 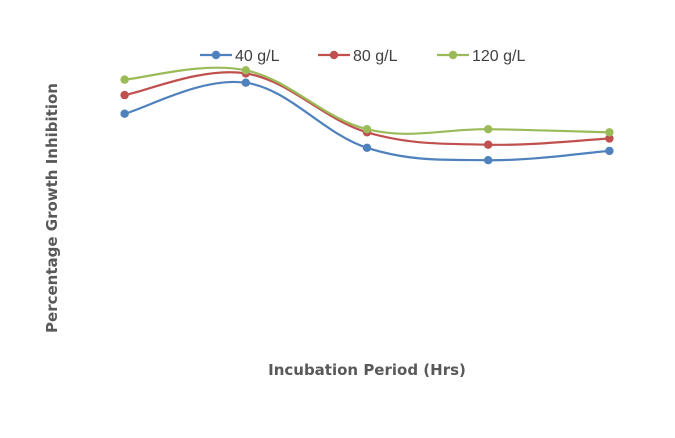 What do you see at coordinates (375, 56) in the screenshot?
I see `legend-label: 80 g/L` at bounding box center [375, 56].